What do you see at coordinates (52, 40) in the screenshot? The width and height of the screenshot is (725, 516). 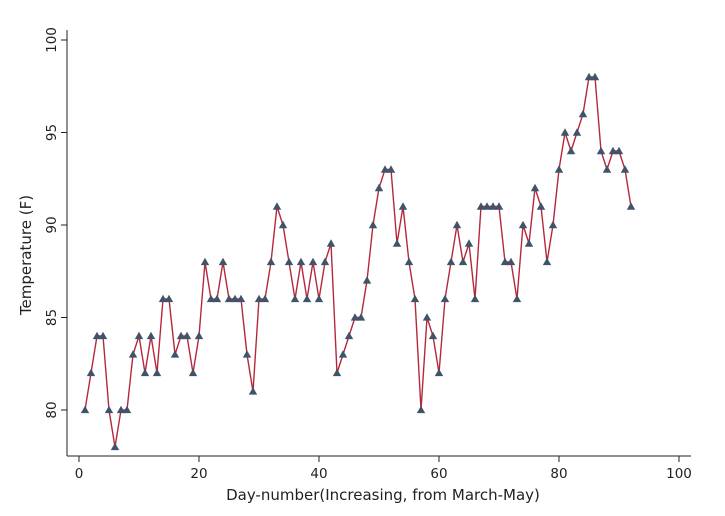 I see `y-tick-label: 100` at bounding box center [52, 40].